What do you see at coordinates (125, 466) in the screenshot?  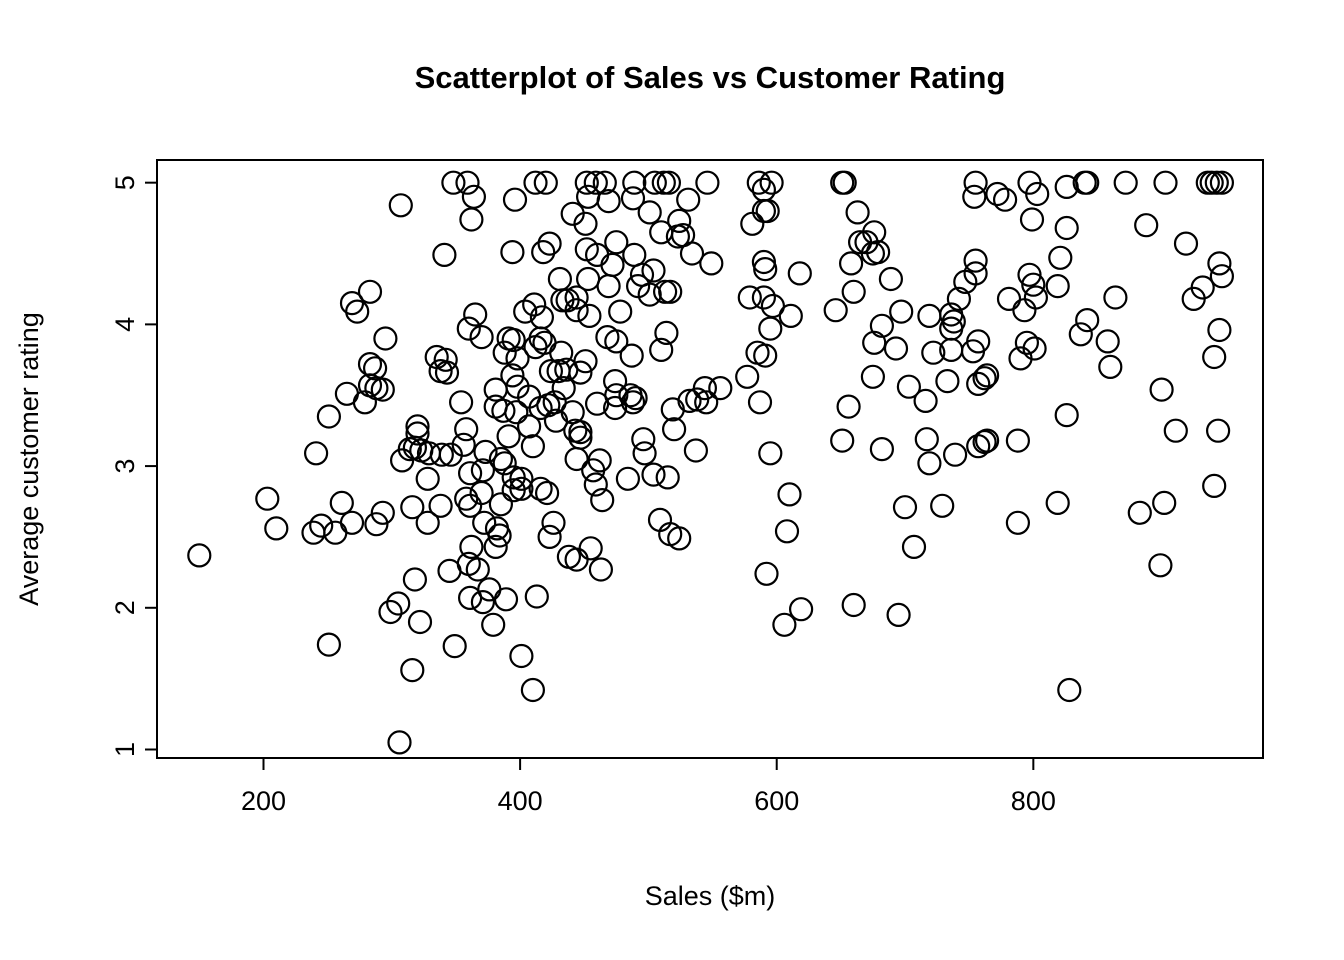 I see `y-tick-label: 3` at bounding box center [125, 466].